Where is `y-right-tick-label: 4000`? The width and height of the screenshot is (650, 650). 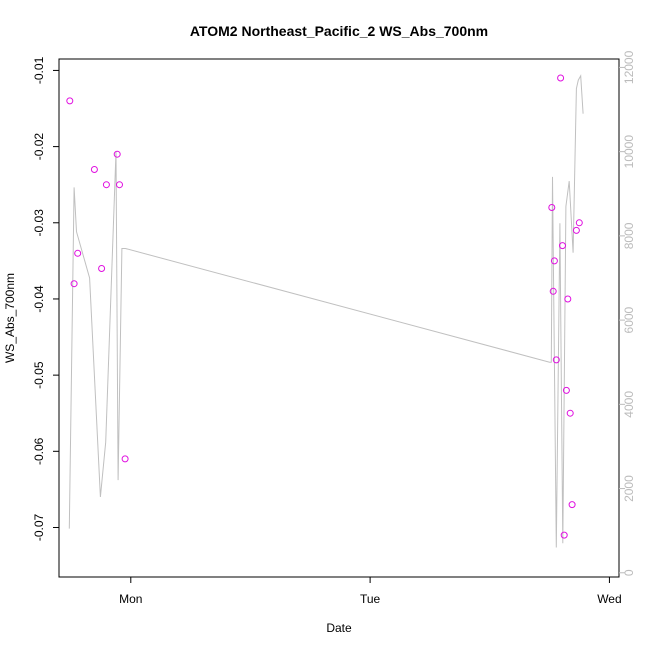 y-right-tick-label: 4000 is located at coordinates (629, 404).